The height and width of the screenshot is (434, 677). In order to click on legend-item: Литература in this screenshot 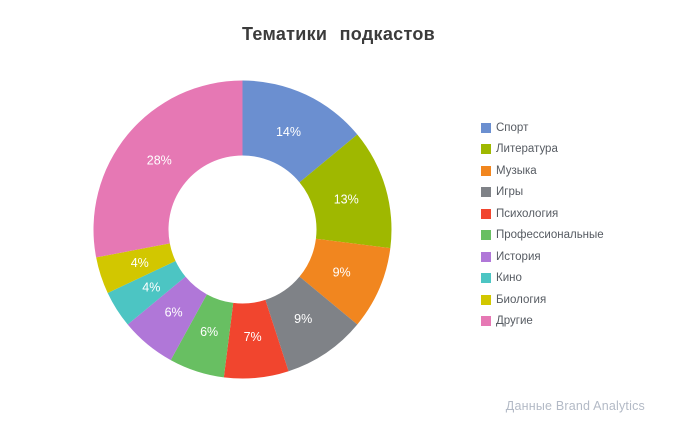, I will do `click(542, 150)`.